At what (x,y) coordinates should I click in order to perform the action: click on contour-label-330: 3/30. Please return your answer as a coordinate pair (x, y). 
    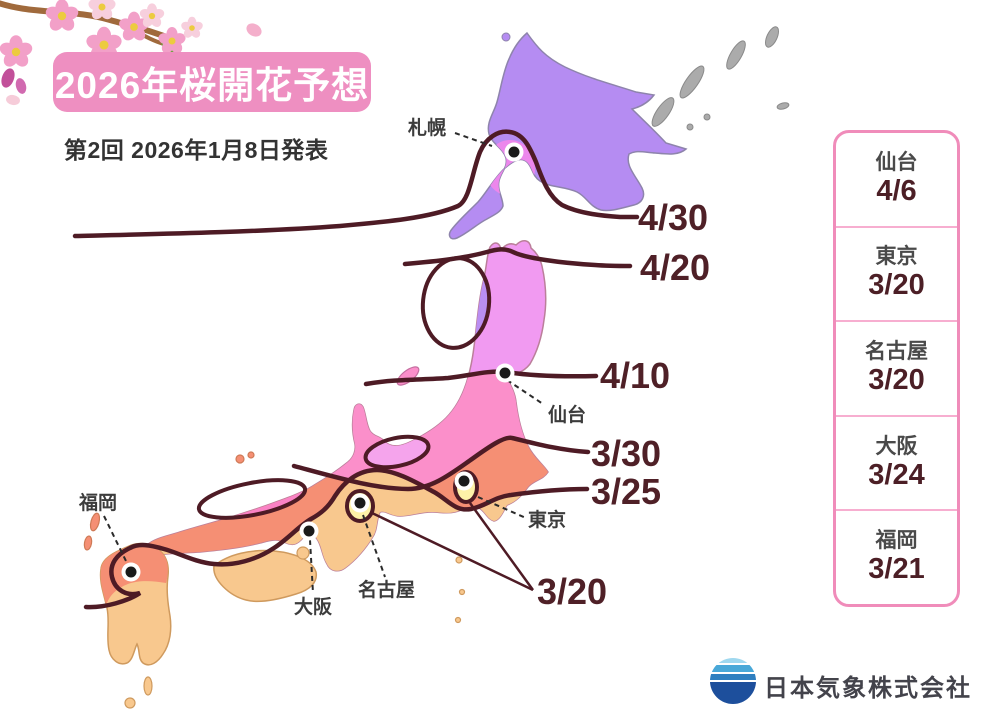
    Looking at the image, I should click on (626, 453).